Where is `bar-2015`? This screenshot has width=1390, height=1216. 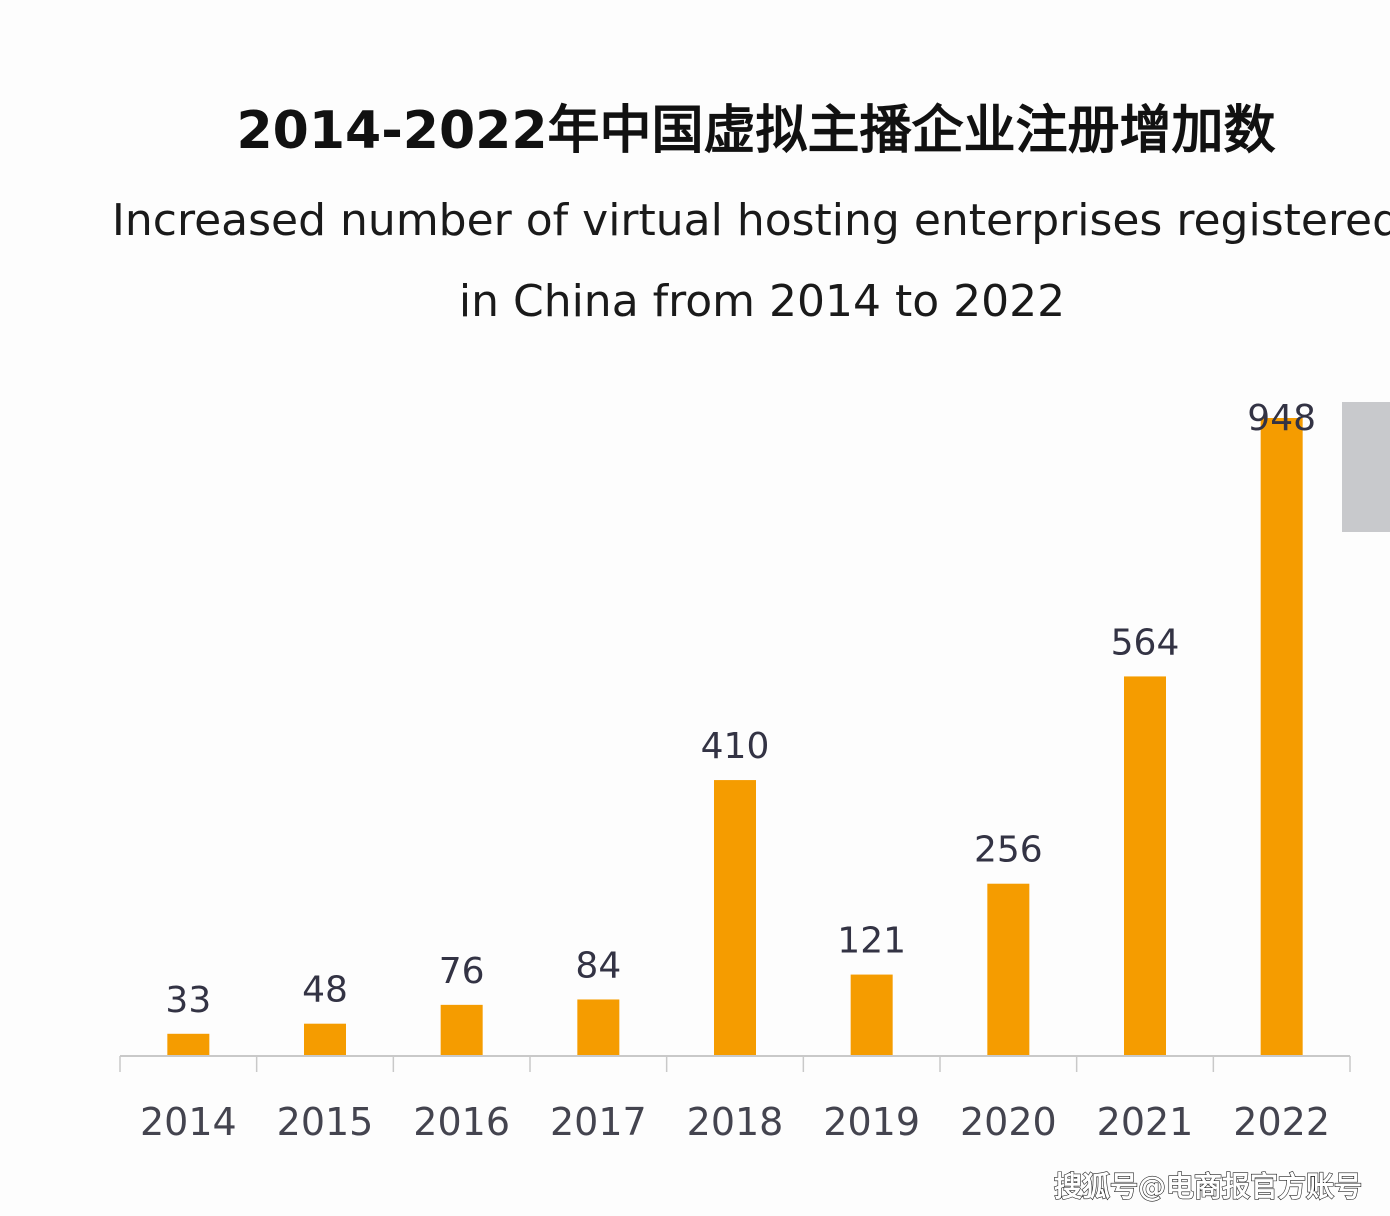 bar-2015 is located at coordinates (325, 1039).